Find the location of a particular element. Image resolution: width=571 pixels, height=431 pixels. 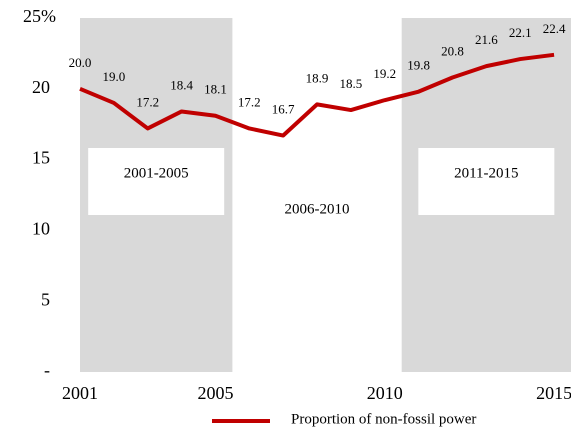

data-label: 18.4 is located at coordinates (181, 84).